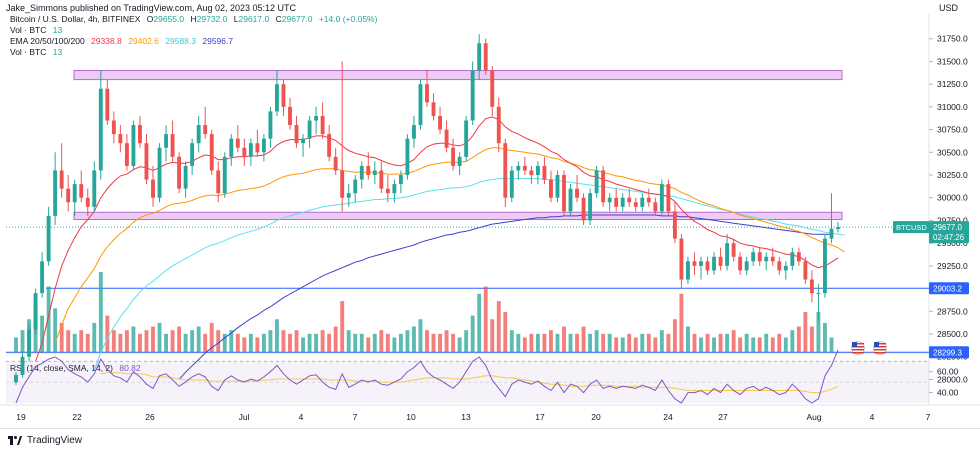  Describe the element at coordinates (61, 368) in the screenshot. I see `rsi-label: RSI (14, close, SMA, 14, 2)` at that location.